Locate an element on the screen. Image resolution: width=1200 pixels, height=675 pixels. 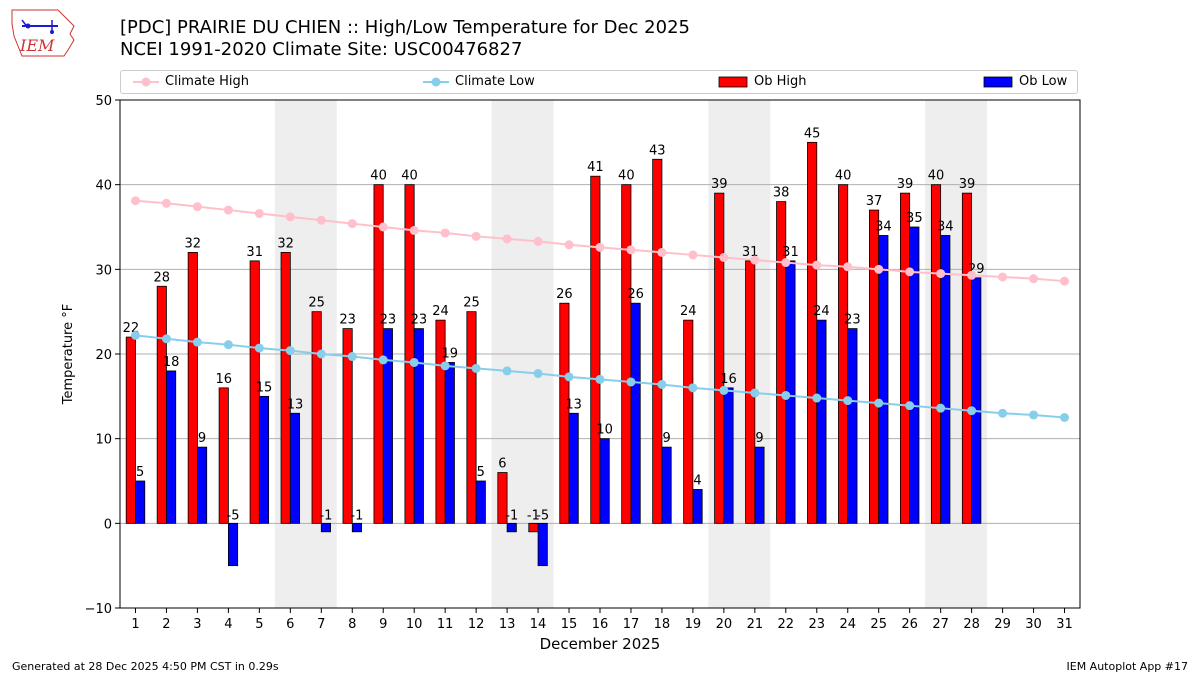
x-tick-label: 2 is located at coordinates (166, 624).